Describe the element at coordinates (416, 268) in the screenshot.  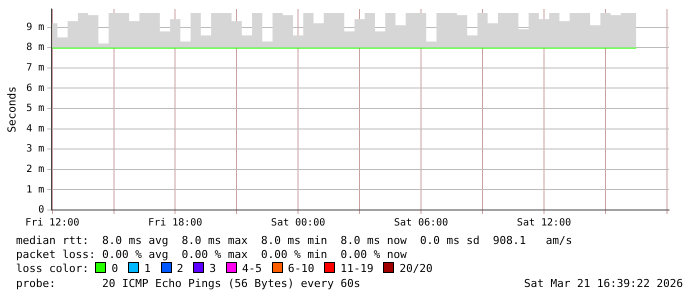
I see `legend-label: 20/20` at that location.